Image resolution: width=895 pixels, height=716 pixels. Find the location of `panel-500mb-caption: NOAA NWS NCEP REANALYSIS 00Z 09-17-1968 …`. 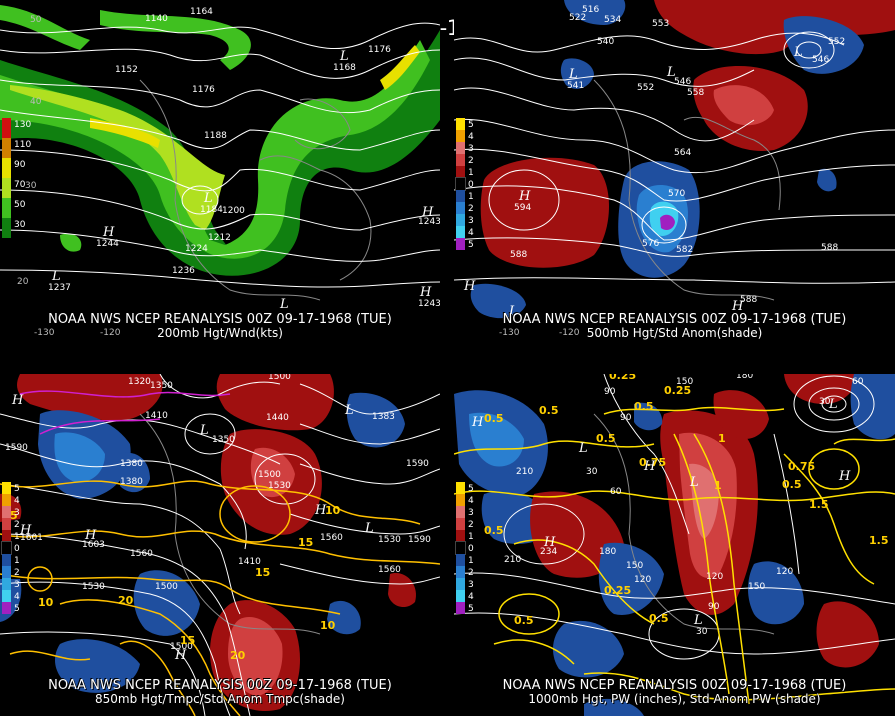

panel-500mb-caption: NOAA NWS NCEP REANALYSIS 00Z 09-17-1968 … is located at coordinates (674, 326).